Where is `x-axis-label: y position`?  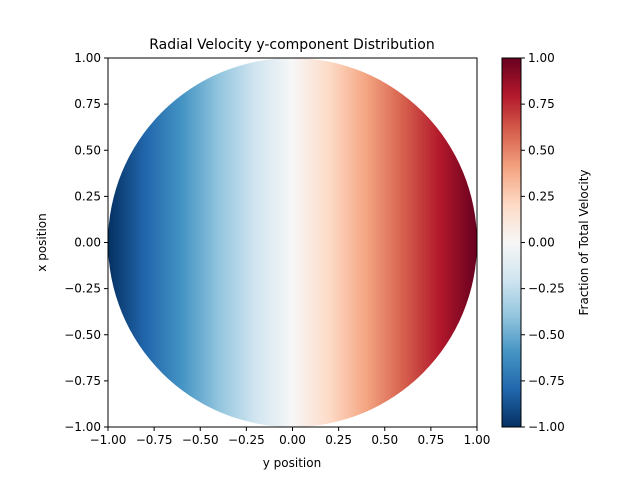
x-axis-label: y position is located at coordinates (292, 463).